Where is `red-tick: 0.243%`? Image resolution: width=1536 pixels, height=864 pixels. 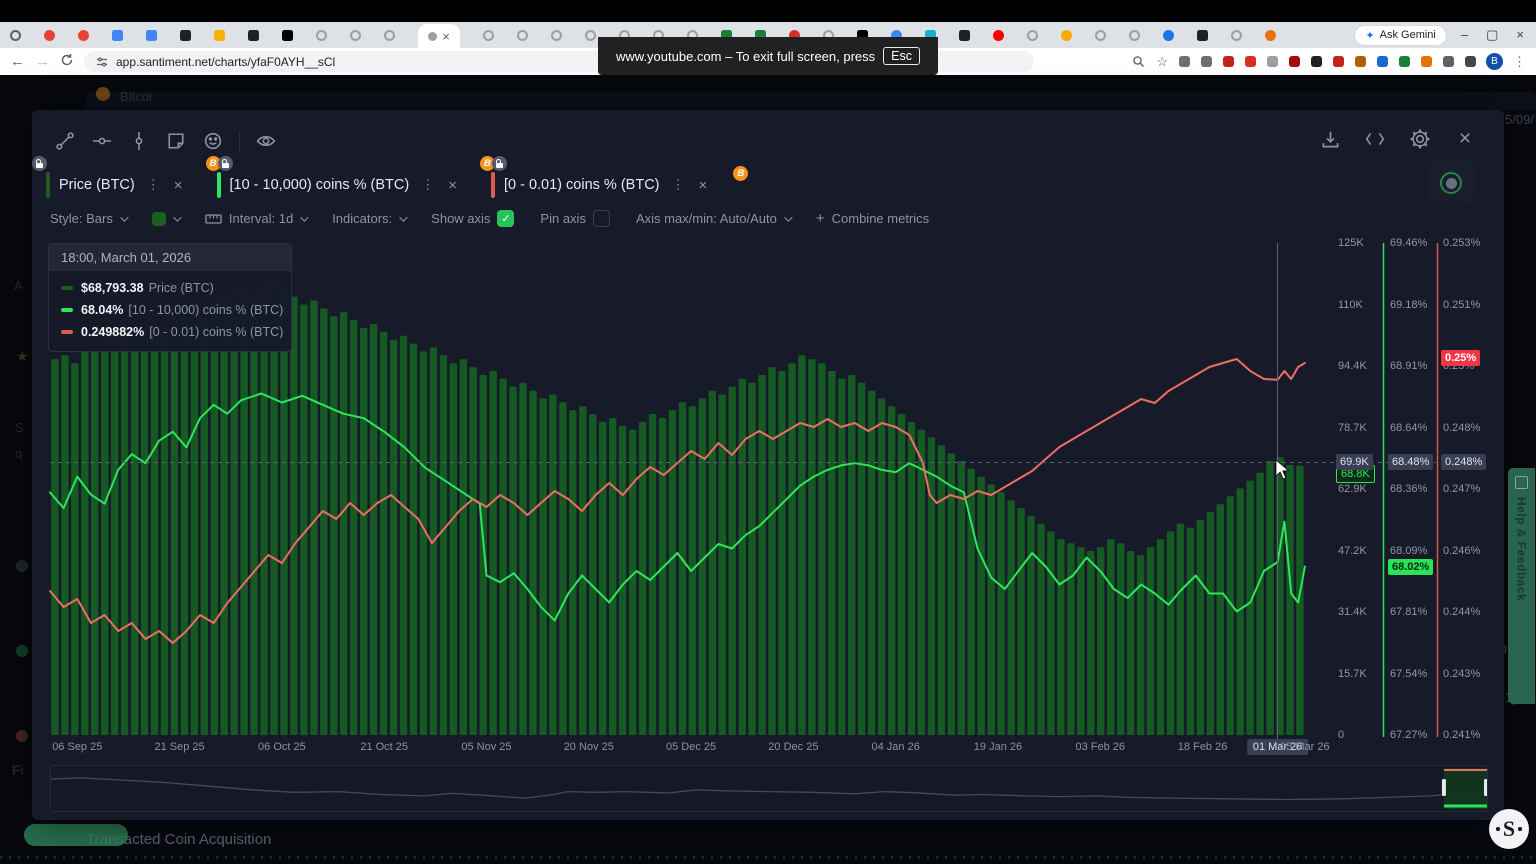
red-tick: 0.243% is located at coordinates (1462, 673).